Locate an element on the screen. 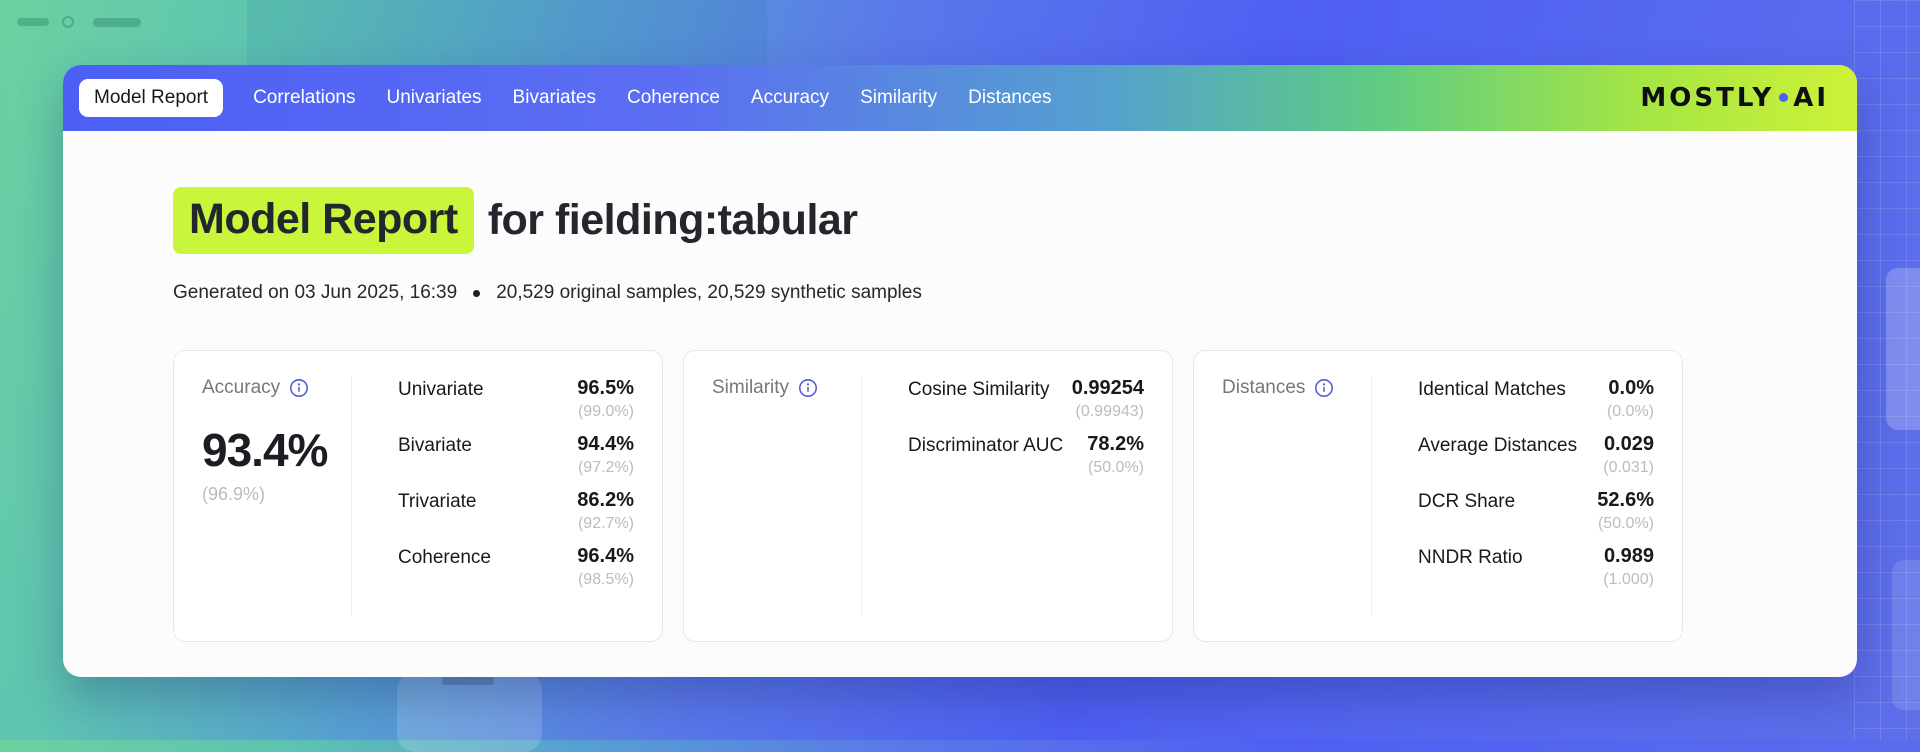 This screenshot has width=1920, height=752. metric-value: 86.2% is located at coordinates (605, 500).